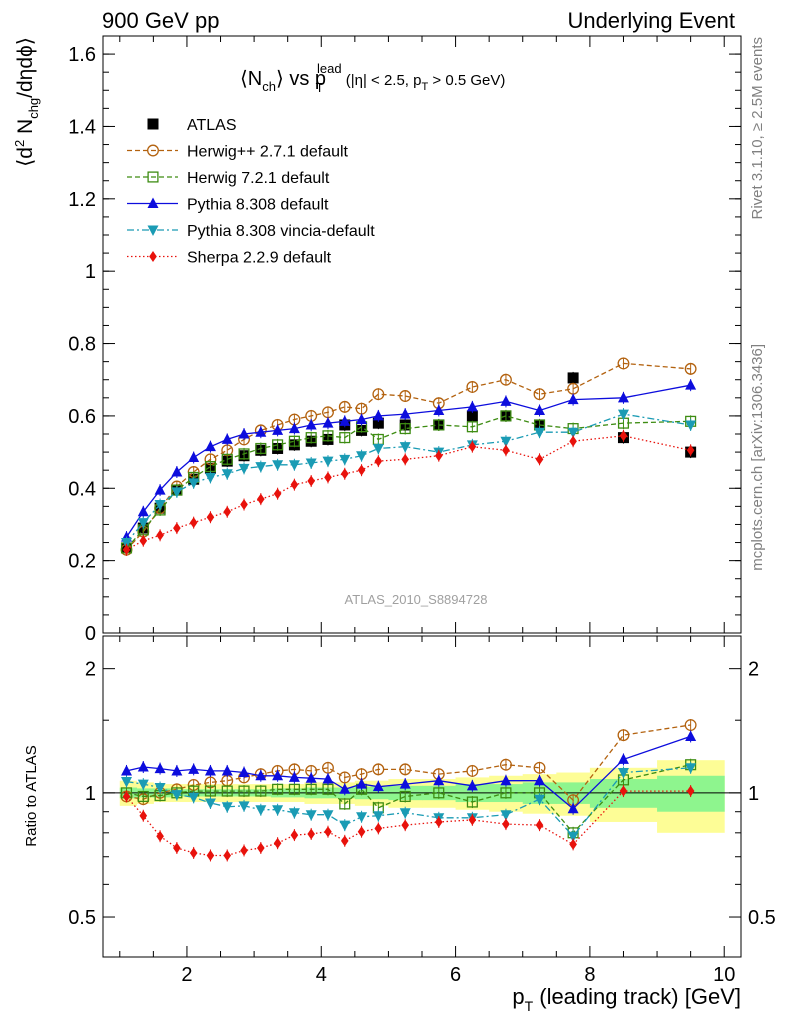 The height and width of the screenshot is (1024, 786). I want to click on x-tick-label: 2, so click(186, 975).